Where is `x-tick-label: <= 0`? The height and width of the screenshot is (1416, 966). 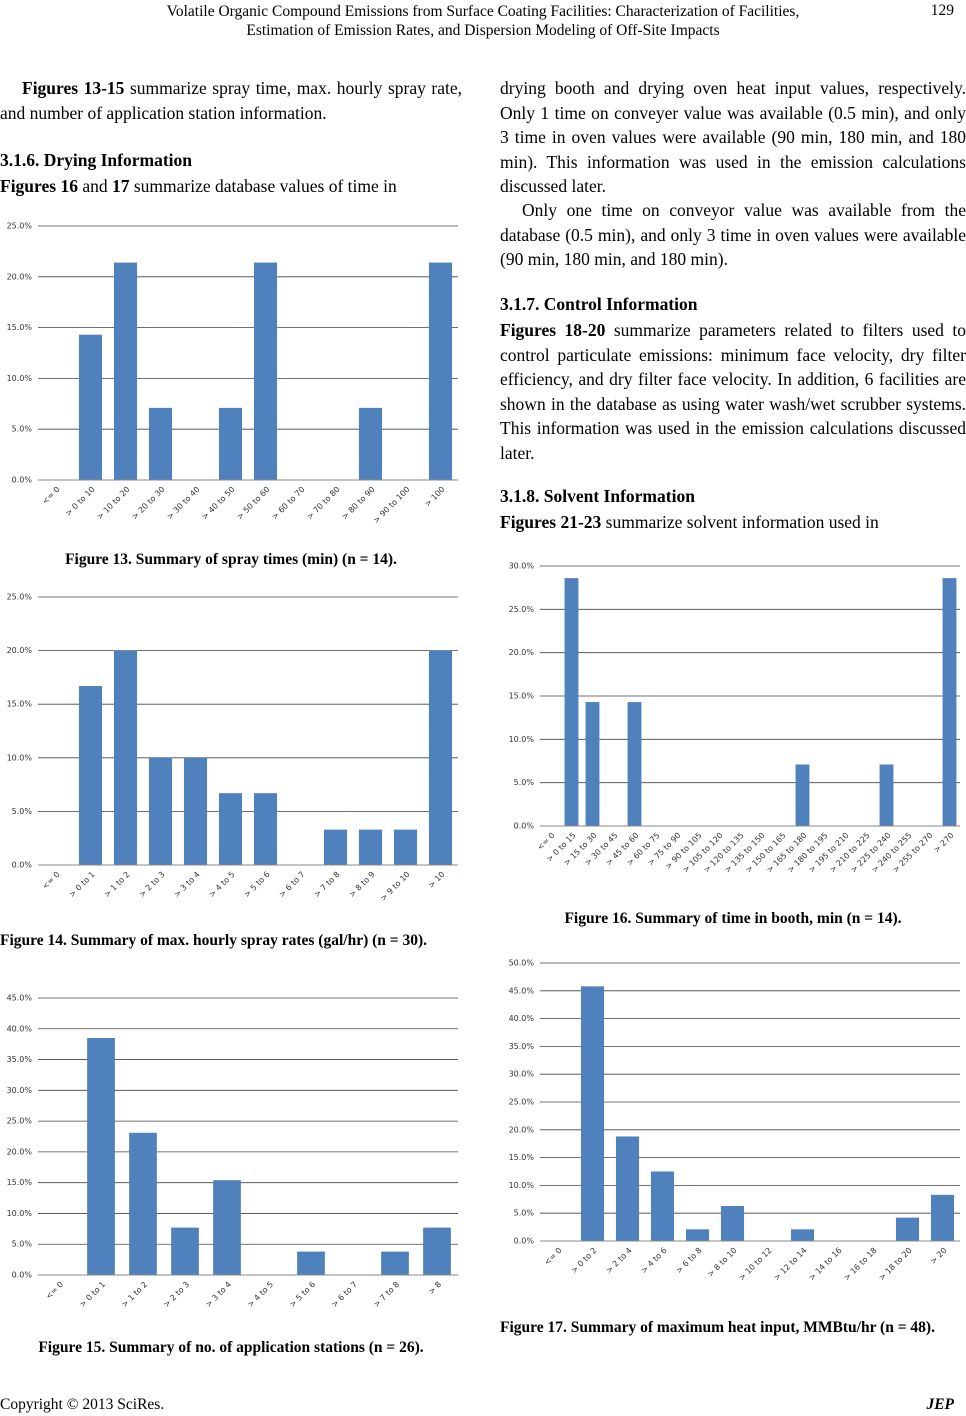 x-tick-label: <= 0 is located at coordinates (50, 880).